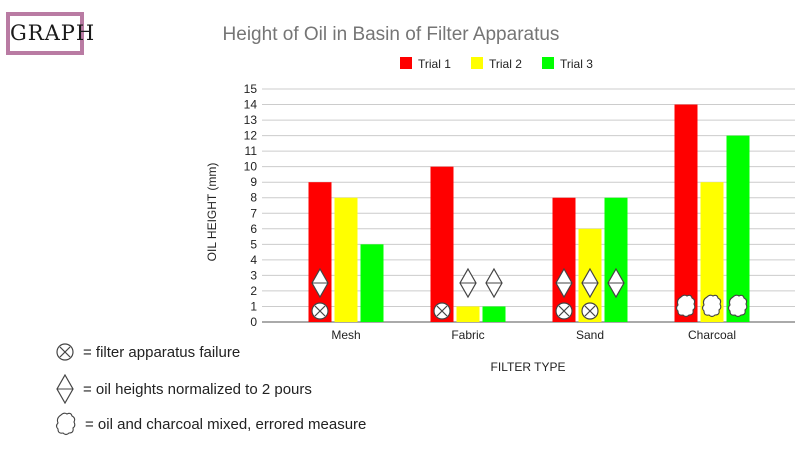  I want to click on x-tick-label: Sand, so click(590, 335).